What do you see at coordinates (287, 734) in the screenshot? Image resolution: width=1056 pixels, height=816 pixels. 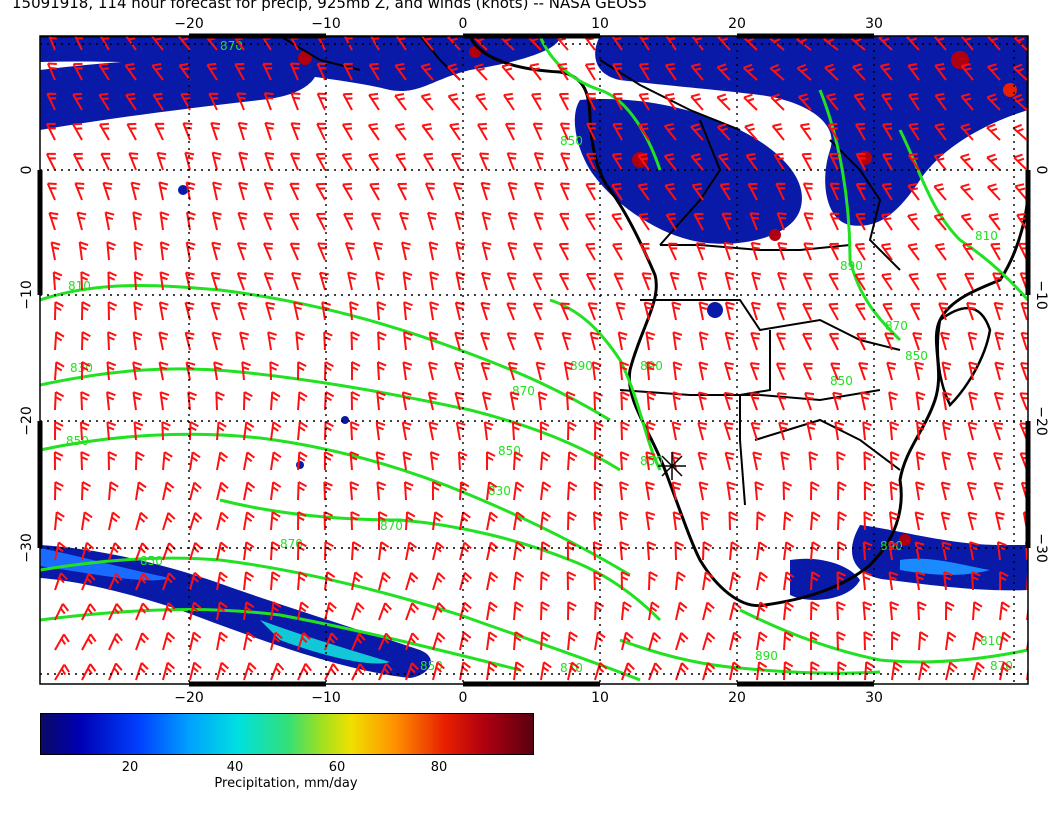 I see `precipitation-colorbar` at bounding box center [287, 734].